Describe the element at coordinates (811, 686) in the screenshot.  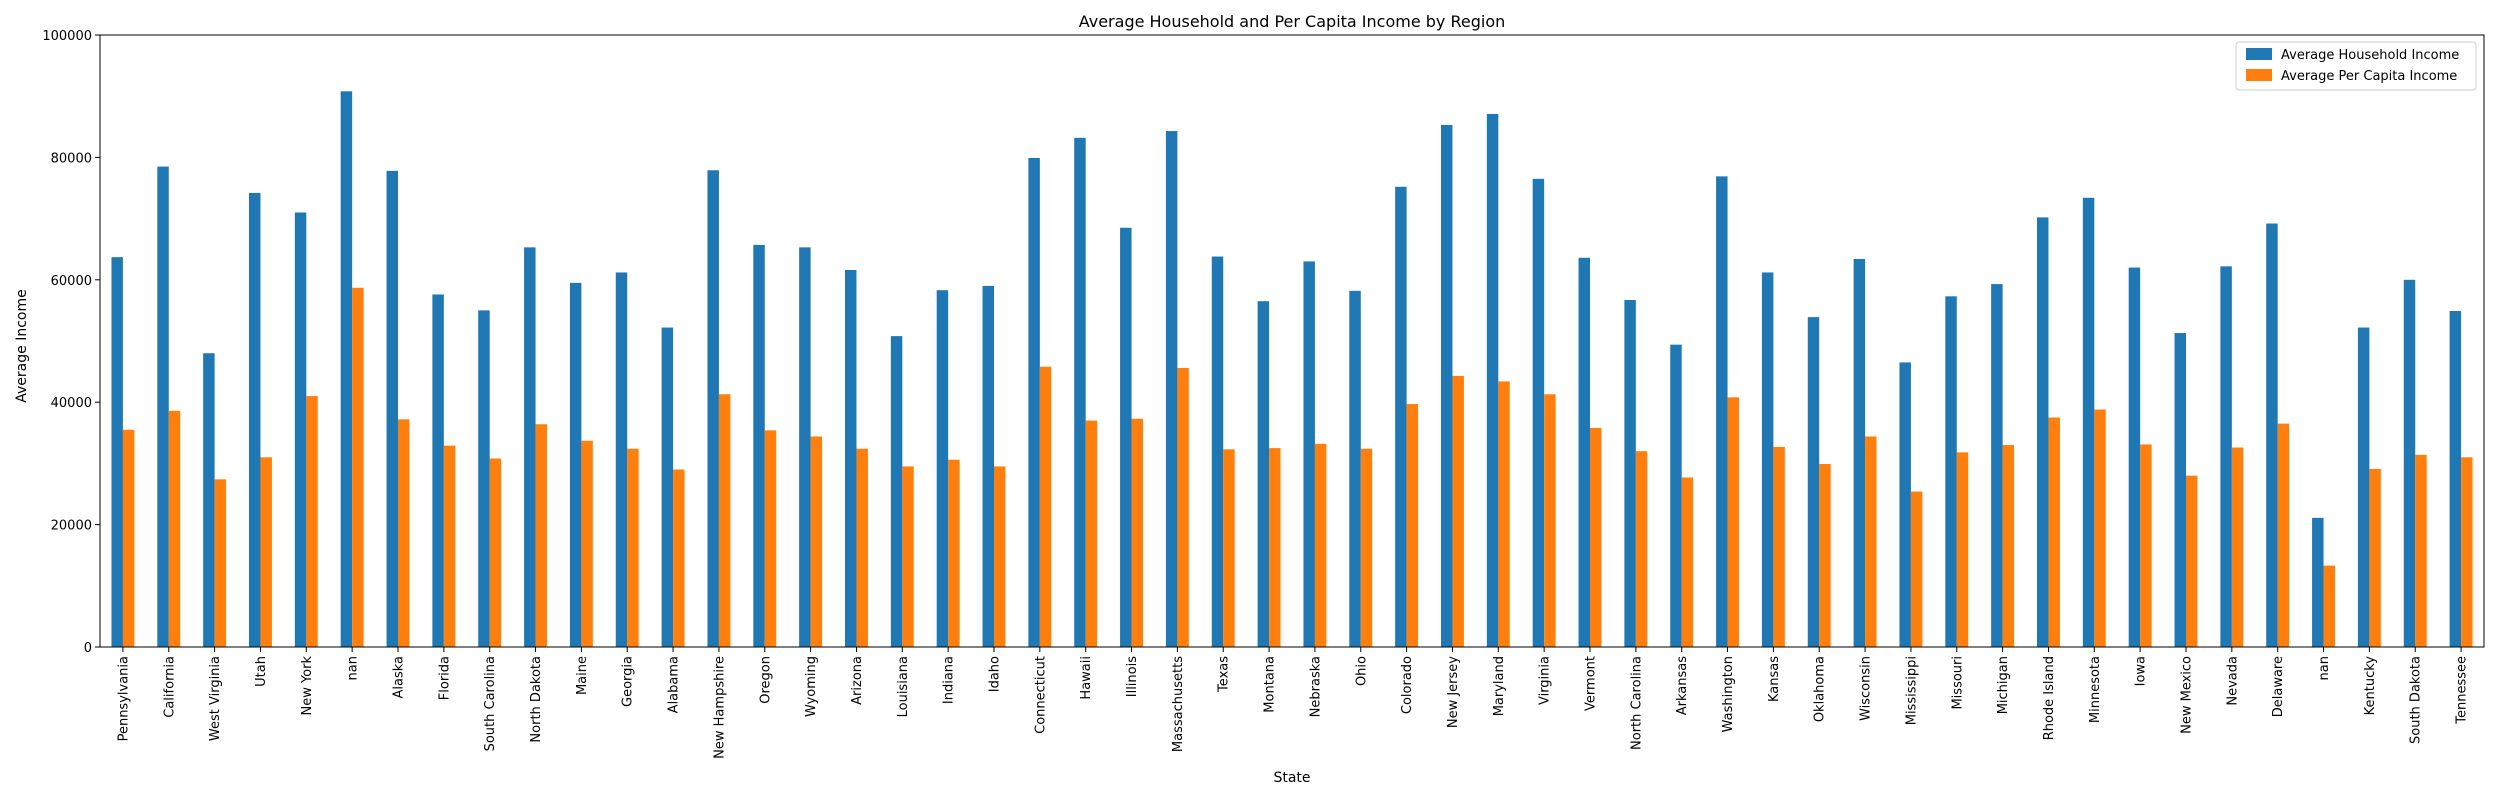
I see `x-tick-label: Wyoming` at that location.